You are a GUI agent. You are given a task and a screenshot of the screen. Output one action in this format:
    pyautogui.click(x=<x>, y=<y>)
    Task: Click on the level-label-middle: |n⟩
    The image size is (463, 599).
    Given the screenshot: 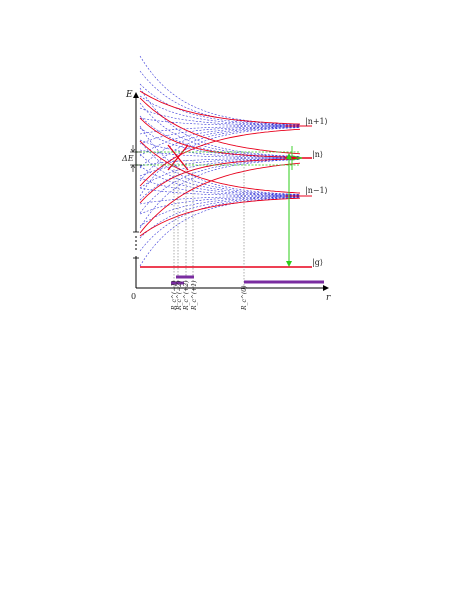 What is the action you would take?
    pyautogui.click(x=317, y=154)
    